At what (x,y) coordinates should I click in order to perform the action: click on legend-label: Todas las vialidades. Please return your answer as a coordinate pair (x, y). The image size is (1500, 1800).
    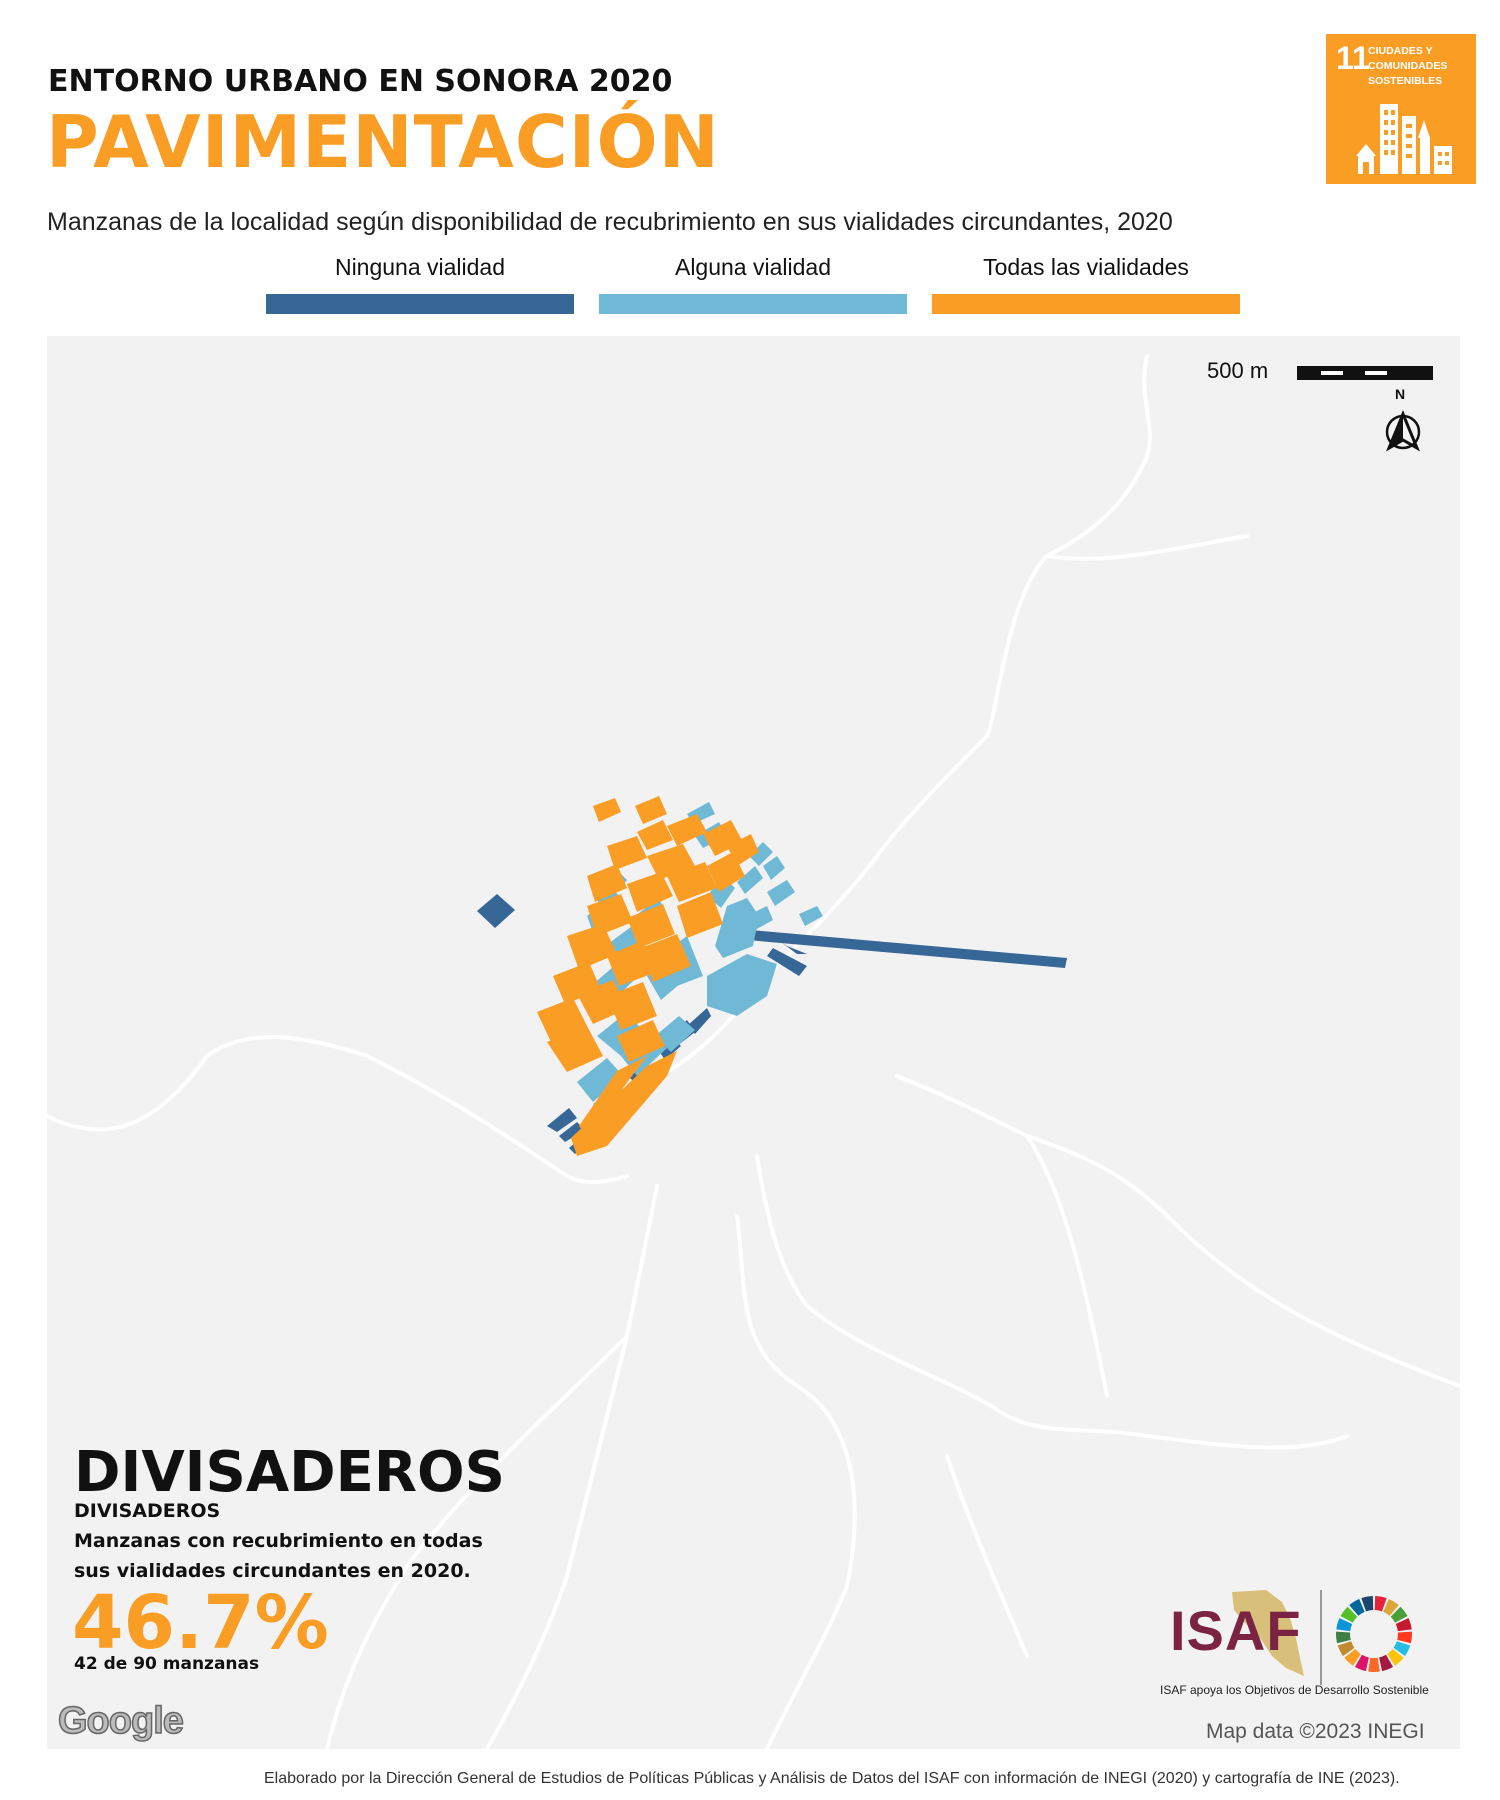
    Looking at the image, I should click on (1086, 267).